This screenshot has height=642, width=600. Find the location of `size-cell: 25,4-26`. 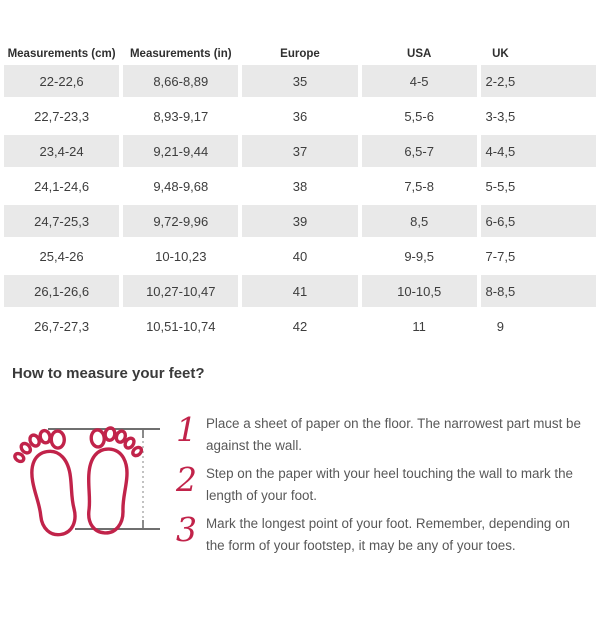

size-cell: 25,4-26 is located at coordinates (61, 256).